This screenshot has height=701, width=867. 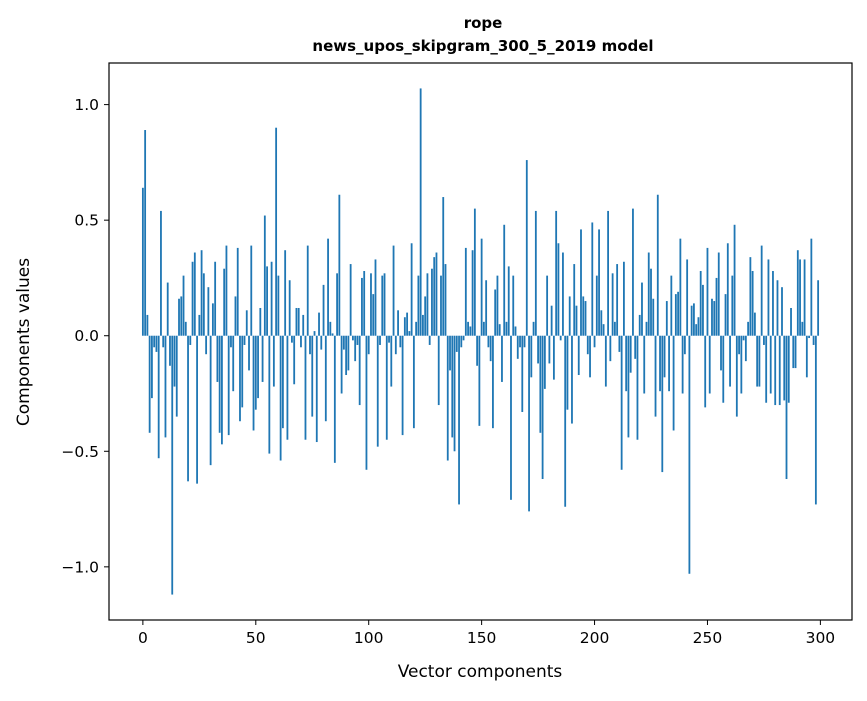 I want to click on chart-title: rope, so click(x=483, y=23).